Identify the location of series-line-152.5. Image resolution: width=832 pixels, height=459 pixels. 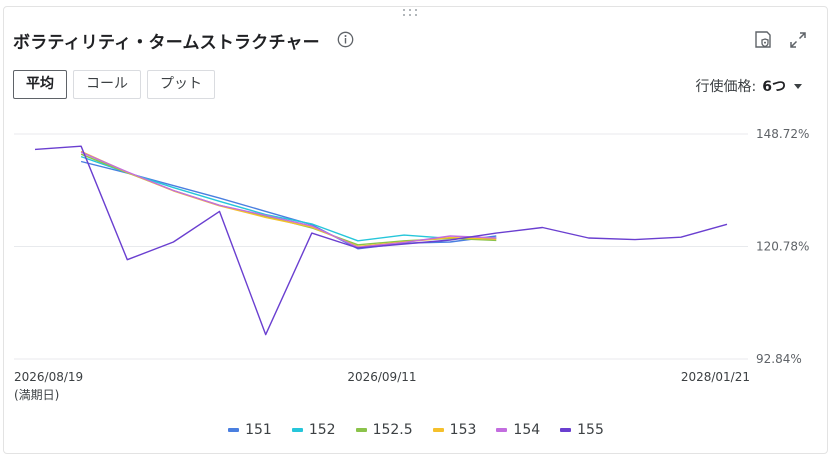
(288, 199).